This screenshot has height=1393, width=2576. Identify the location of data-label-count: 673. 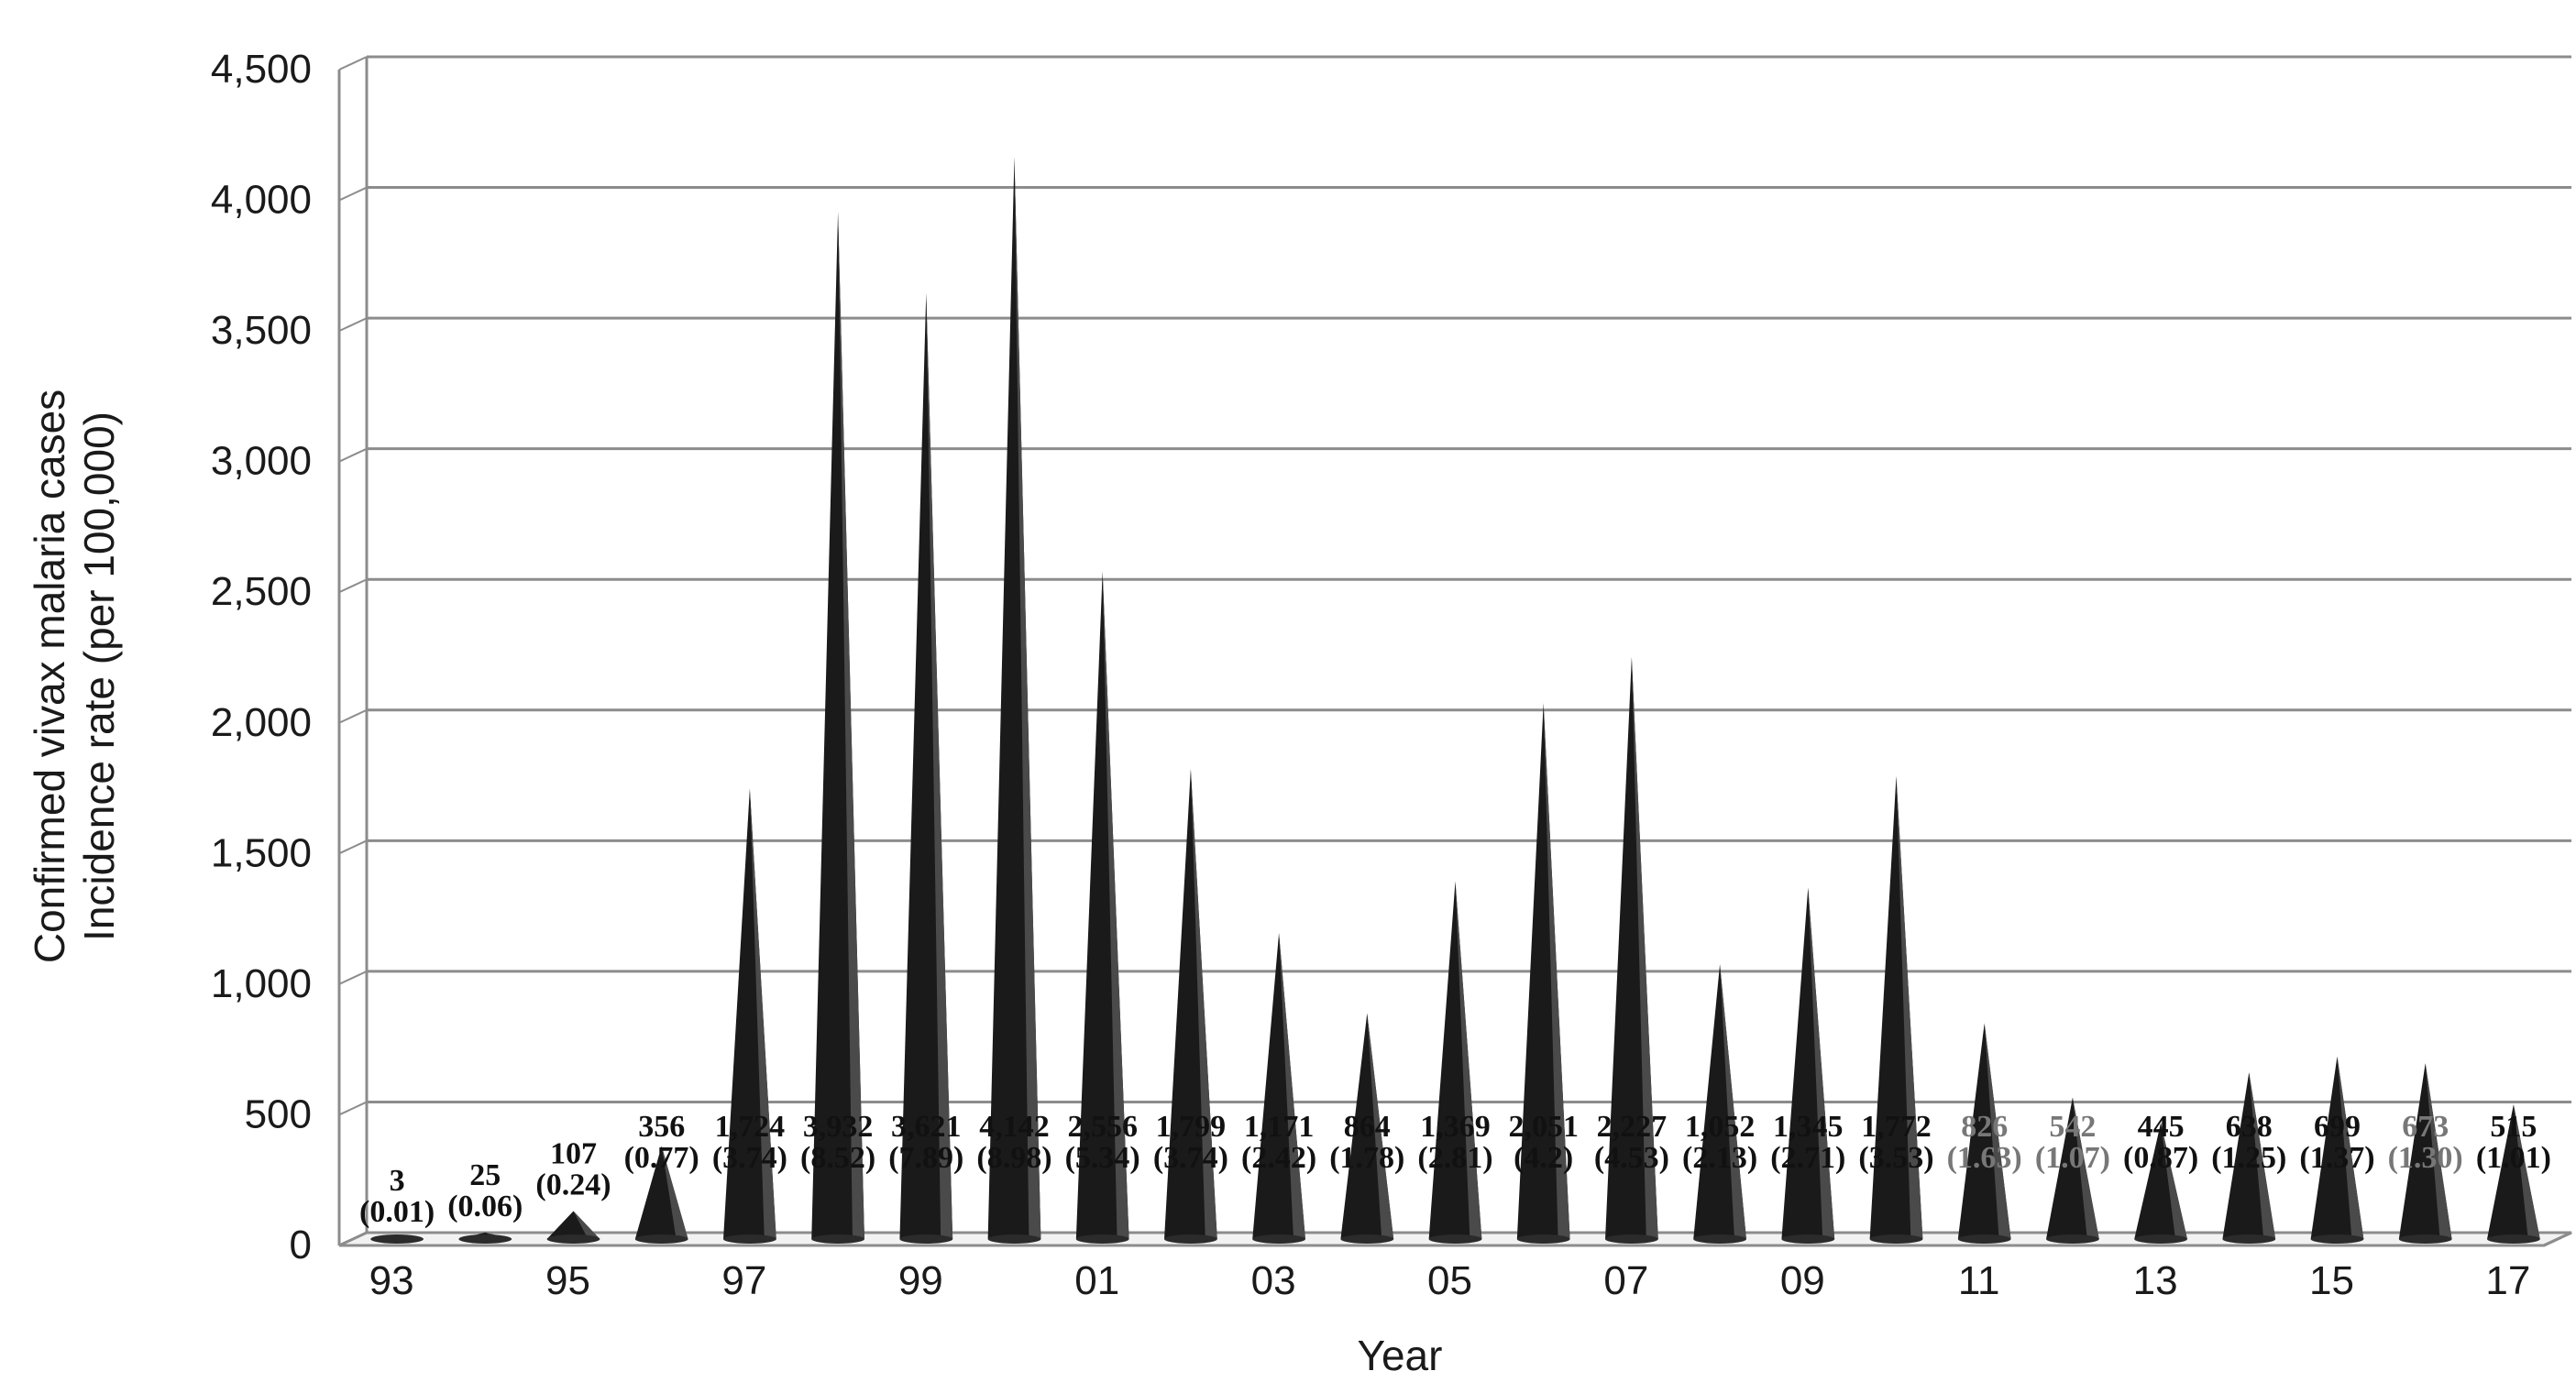
(2426, 1127).